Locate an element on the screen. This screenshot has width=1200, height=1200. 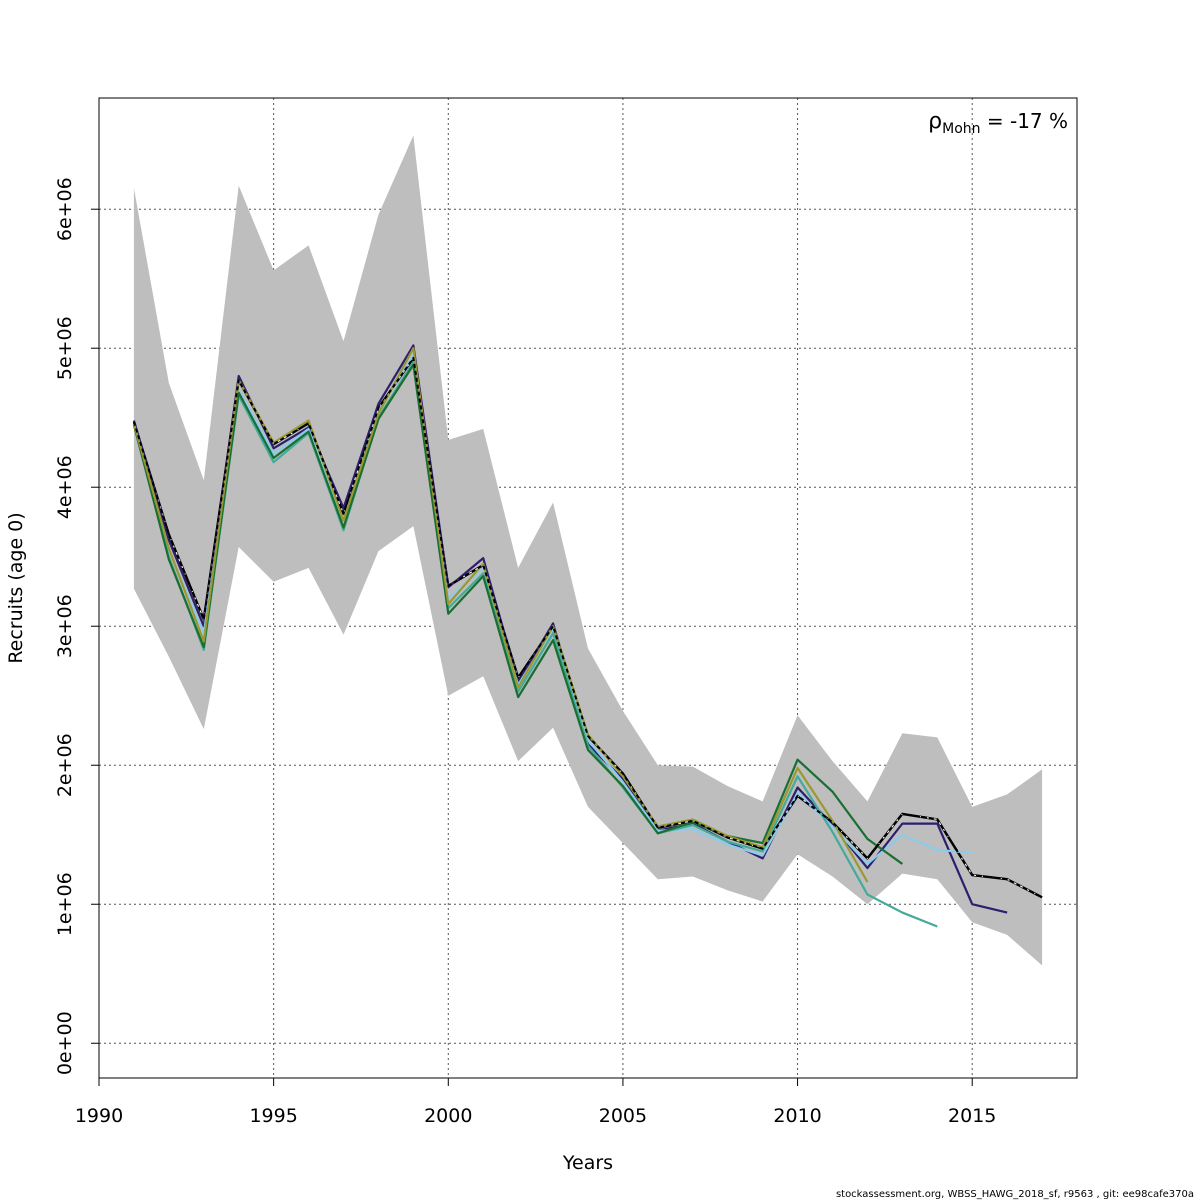
rho-symbol: ρ is located at coordinates (935, 121).